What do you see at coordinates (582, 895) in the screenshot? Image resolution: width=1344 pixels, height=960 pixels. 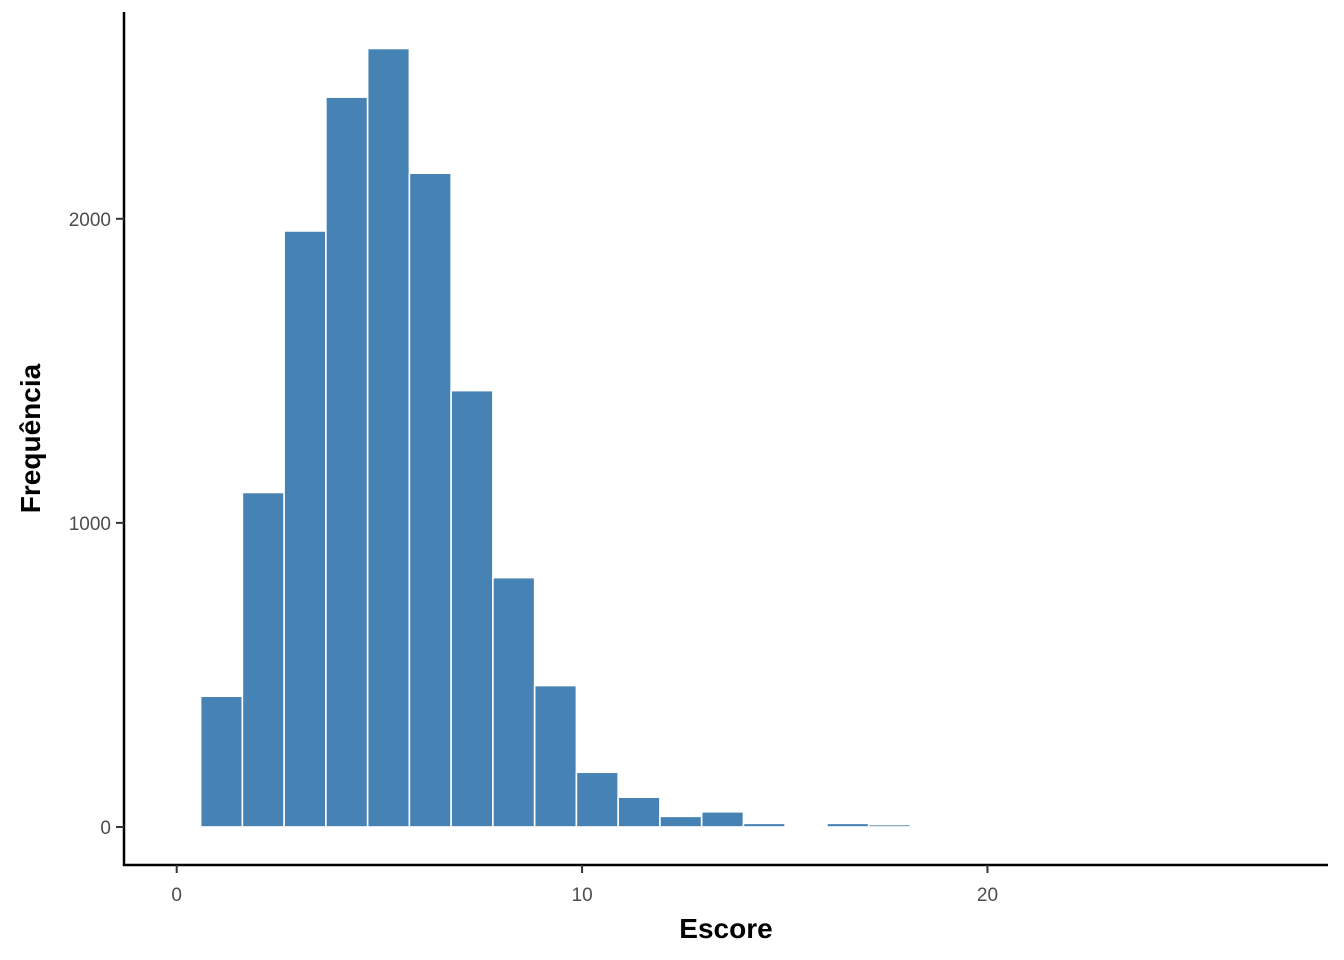 I see `x-tick-label: 10` at bounding box center [582, 895].